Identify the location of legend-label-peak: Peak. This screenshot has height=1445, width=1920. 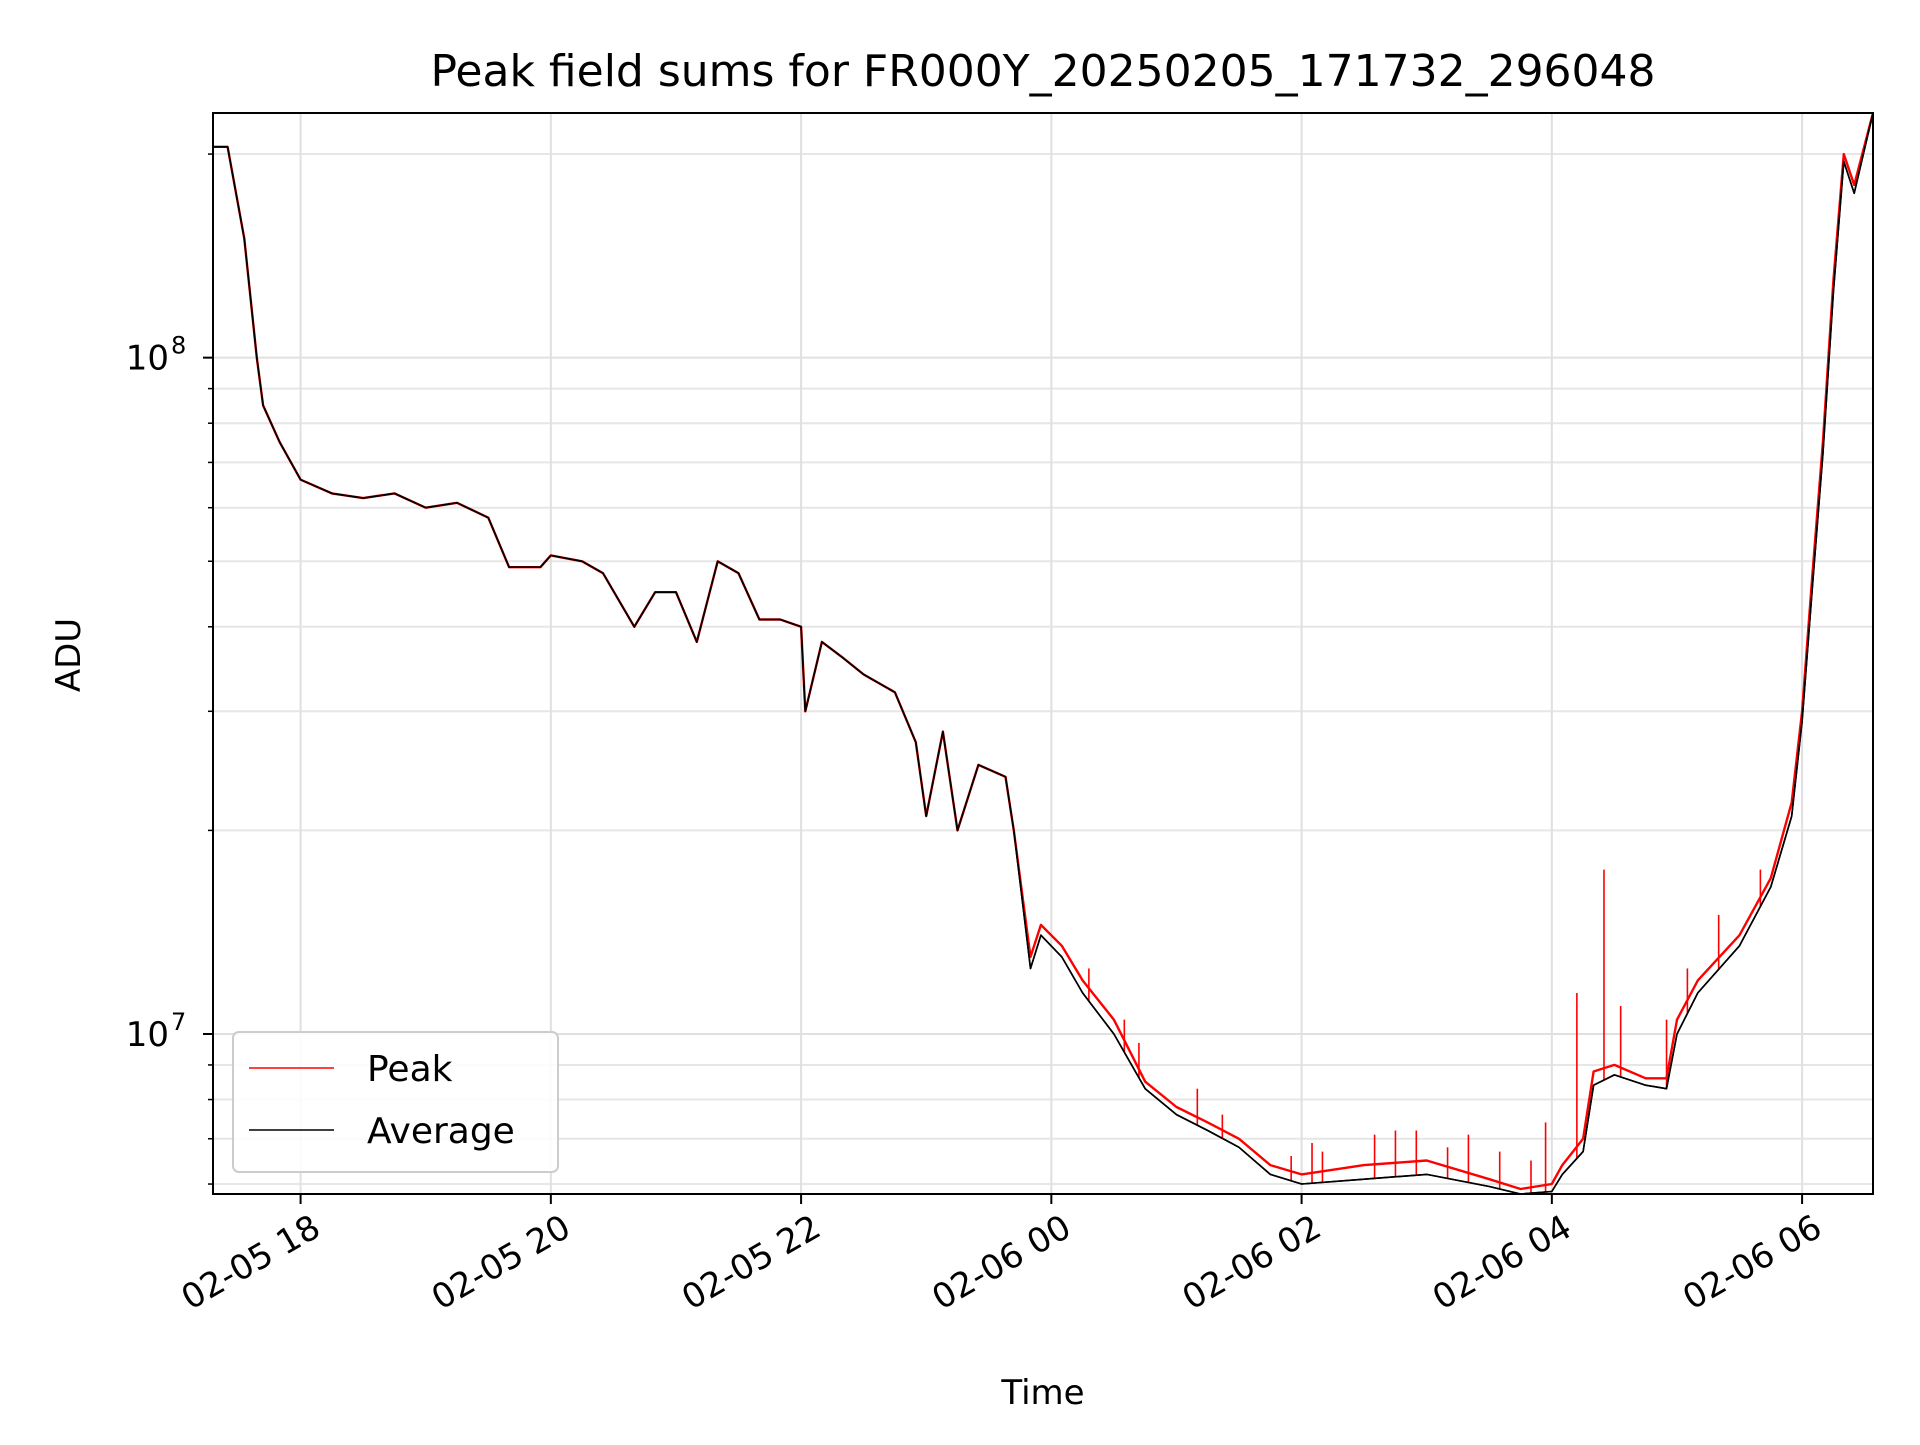
(410, 1069).